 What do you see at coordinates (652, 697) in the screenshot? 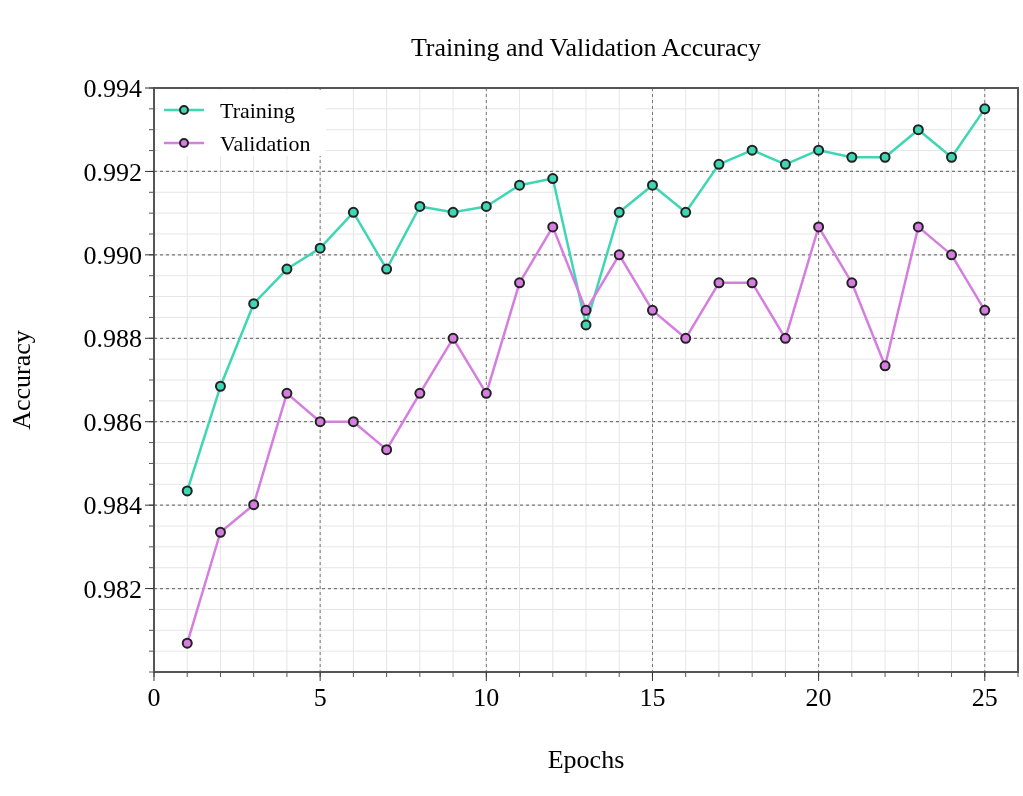
I see `x-tick-label: 15` at bounding box center [652, 697].